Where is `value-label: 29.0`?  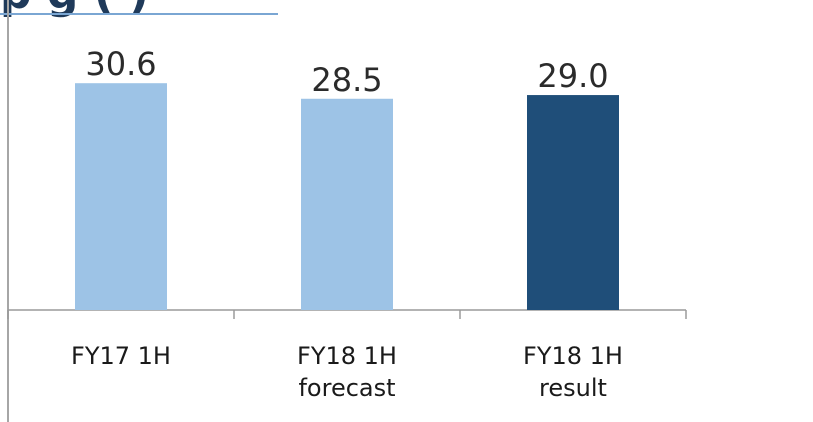
value-label: 29.0 is located at coordinates (572, 76).